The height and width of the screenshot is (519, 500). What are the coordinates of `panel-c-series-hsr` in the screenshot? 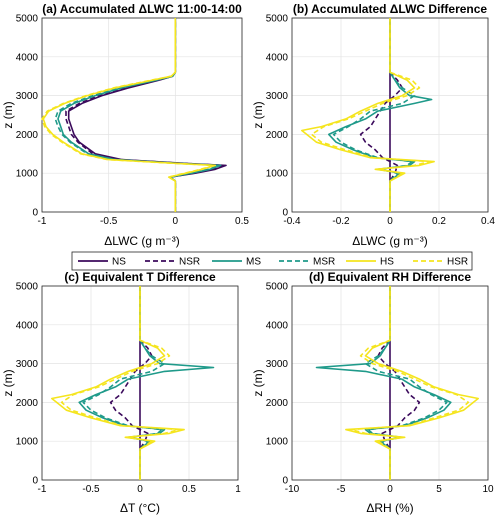 It's located at (120, 383).